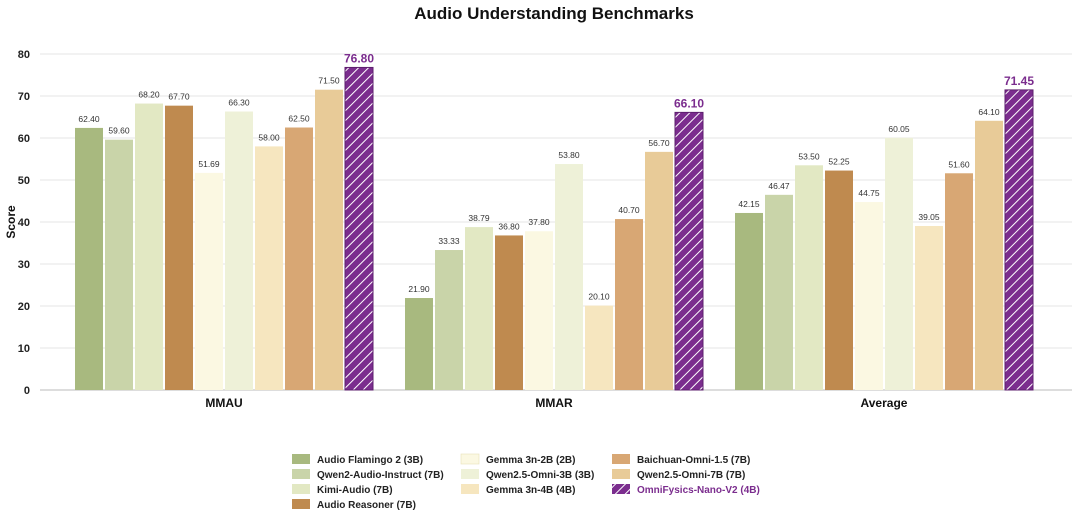  What do you see at coordinates (419, 289) in the screenshot?
I see `bar-value-label: 21.90` at bounding box center [419, 289].